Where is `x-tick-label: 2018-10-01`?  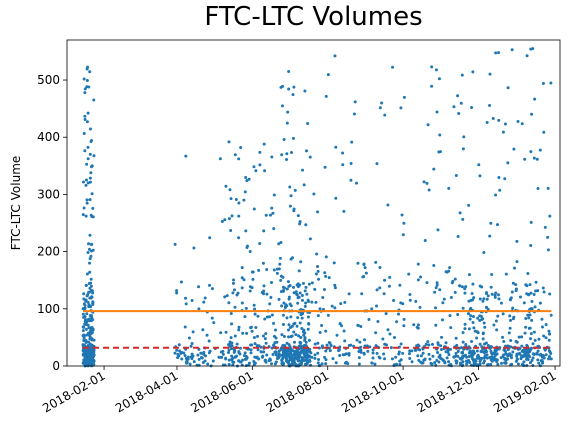
x-tick-label: 2018-10-01 is located at coordinates (372, 391).